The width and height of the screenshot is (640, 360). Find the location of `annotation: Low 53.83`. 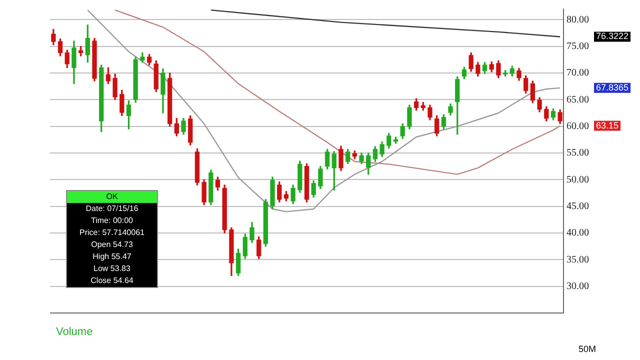

annotation: Low 53.83 is located at coordinates (112, 269).